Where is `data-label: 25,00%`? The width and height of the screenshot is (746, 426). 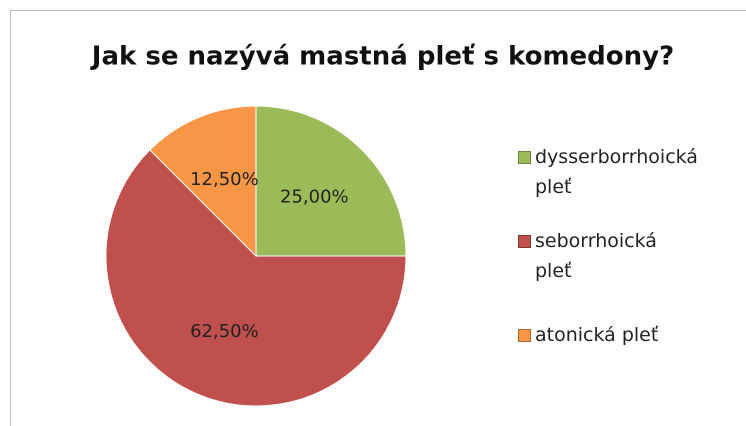 data-label: 25,00% is located at coordinates (314, 197).